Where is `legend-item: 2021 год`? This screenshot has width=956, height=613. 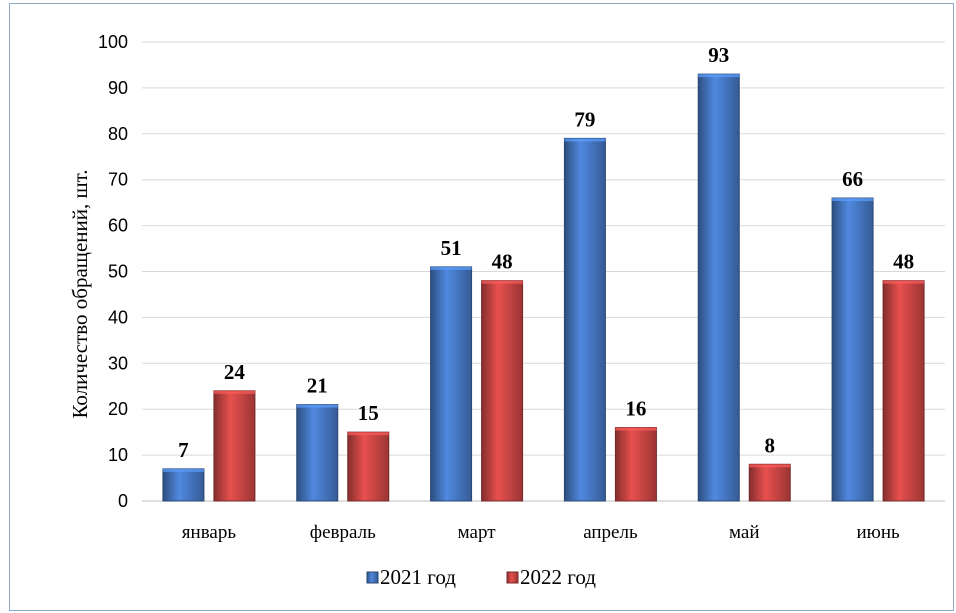 legend-item: 2021 год is located at coordinates (411, 577).